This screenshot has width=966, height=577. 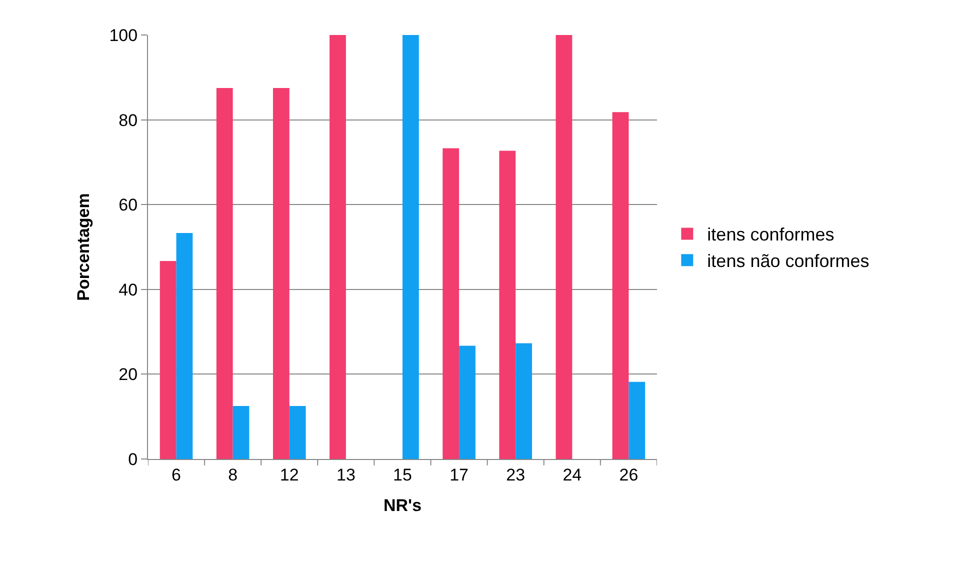 I want to click on x-tick-label: 13, so click(x=346, y=474).